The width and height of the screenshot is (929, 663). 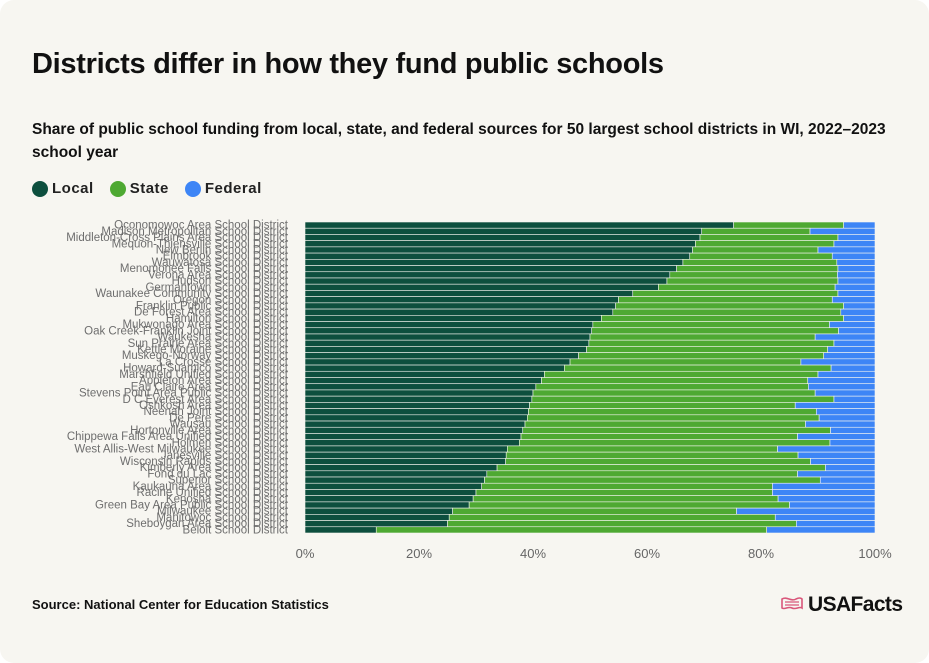 What do you see at coordinates (419, 553) in the screenshot?
I see `x-tick-label: 20%` at bounding box center [419, 553].